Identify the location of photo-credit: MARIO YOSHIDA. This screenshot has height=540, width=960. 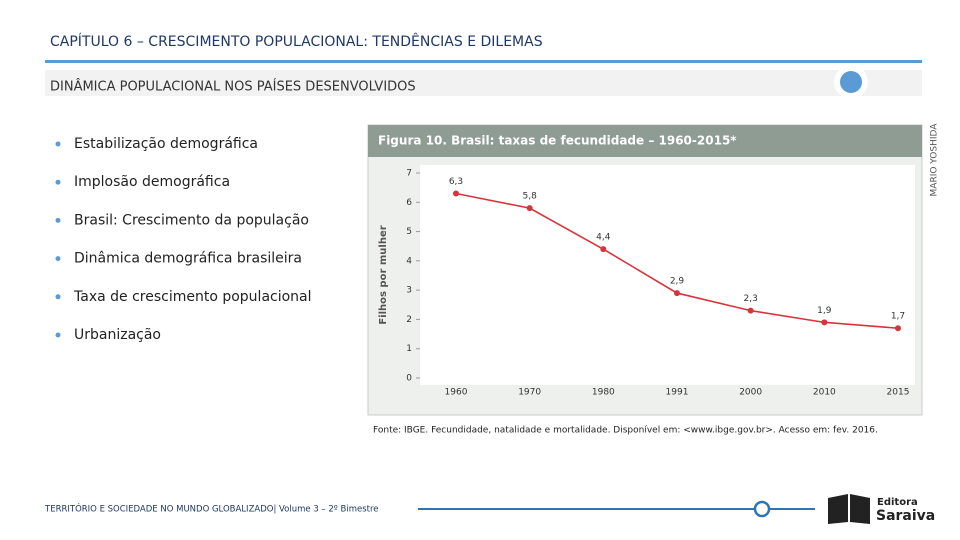
(935, 160).